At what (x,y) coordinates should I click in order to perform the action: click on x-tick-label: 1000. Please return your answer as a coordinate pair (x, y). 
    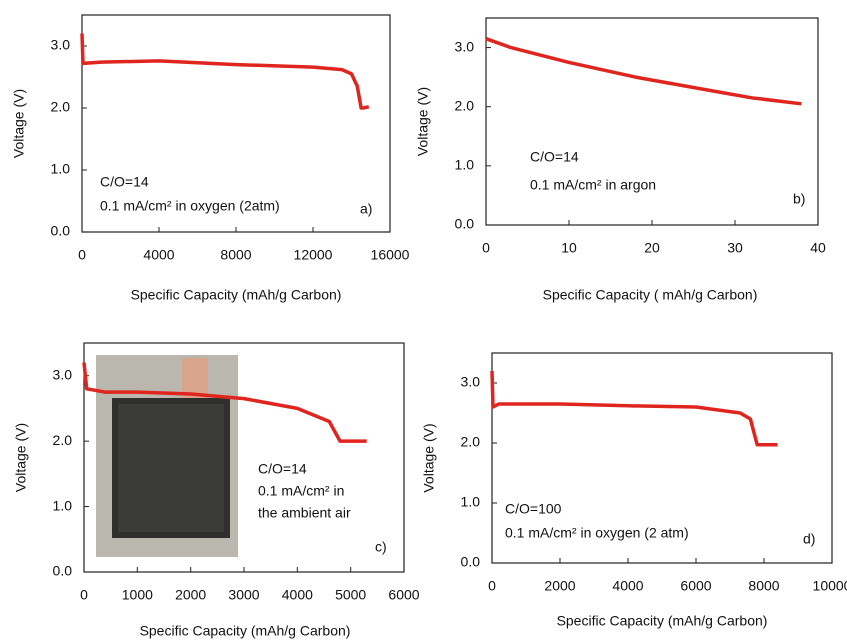
    Looking at the image, I should click on (137, 595).